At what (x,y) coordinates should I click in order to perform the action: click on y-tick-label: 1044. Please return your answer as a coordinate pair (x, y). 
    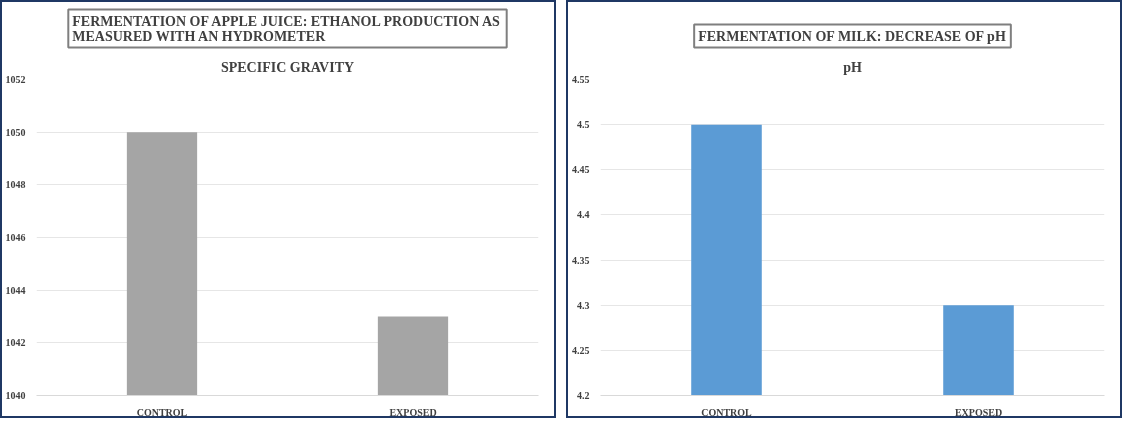
    Looking at the image, I should click on (15, 290).